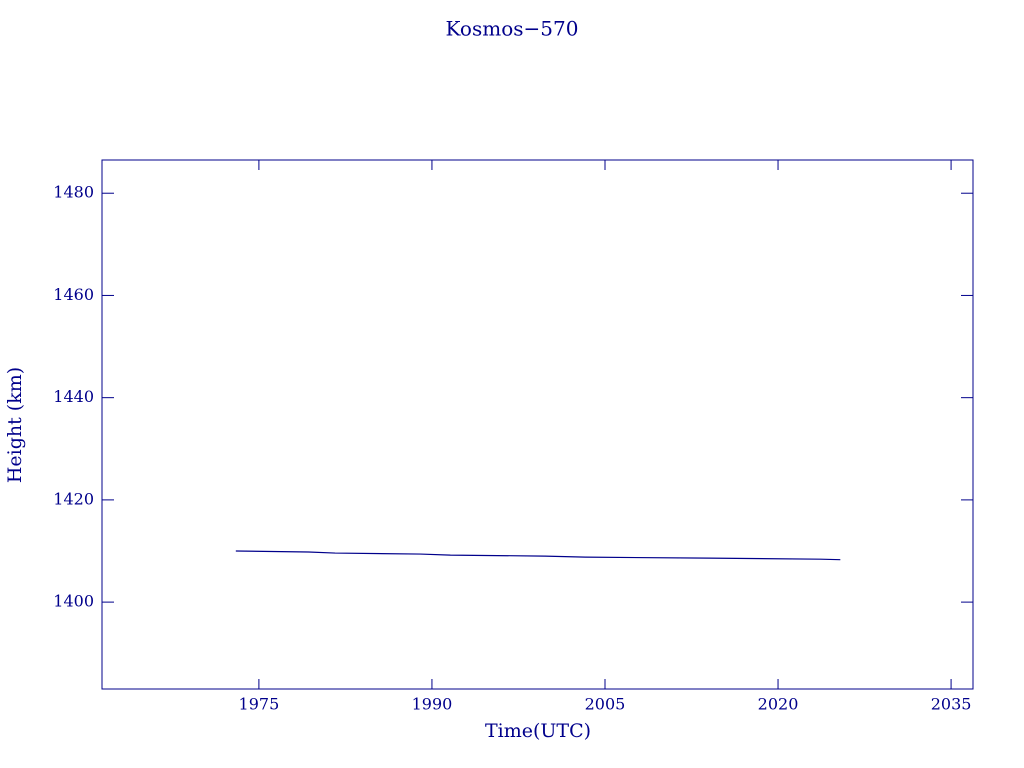 The height and width of the screenshot is (768, 1024). What do you see at coordinates (778, 704) in the screenshot?
I see `x-tick-label: 2020` at bounding box center [778, 704].